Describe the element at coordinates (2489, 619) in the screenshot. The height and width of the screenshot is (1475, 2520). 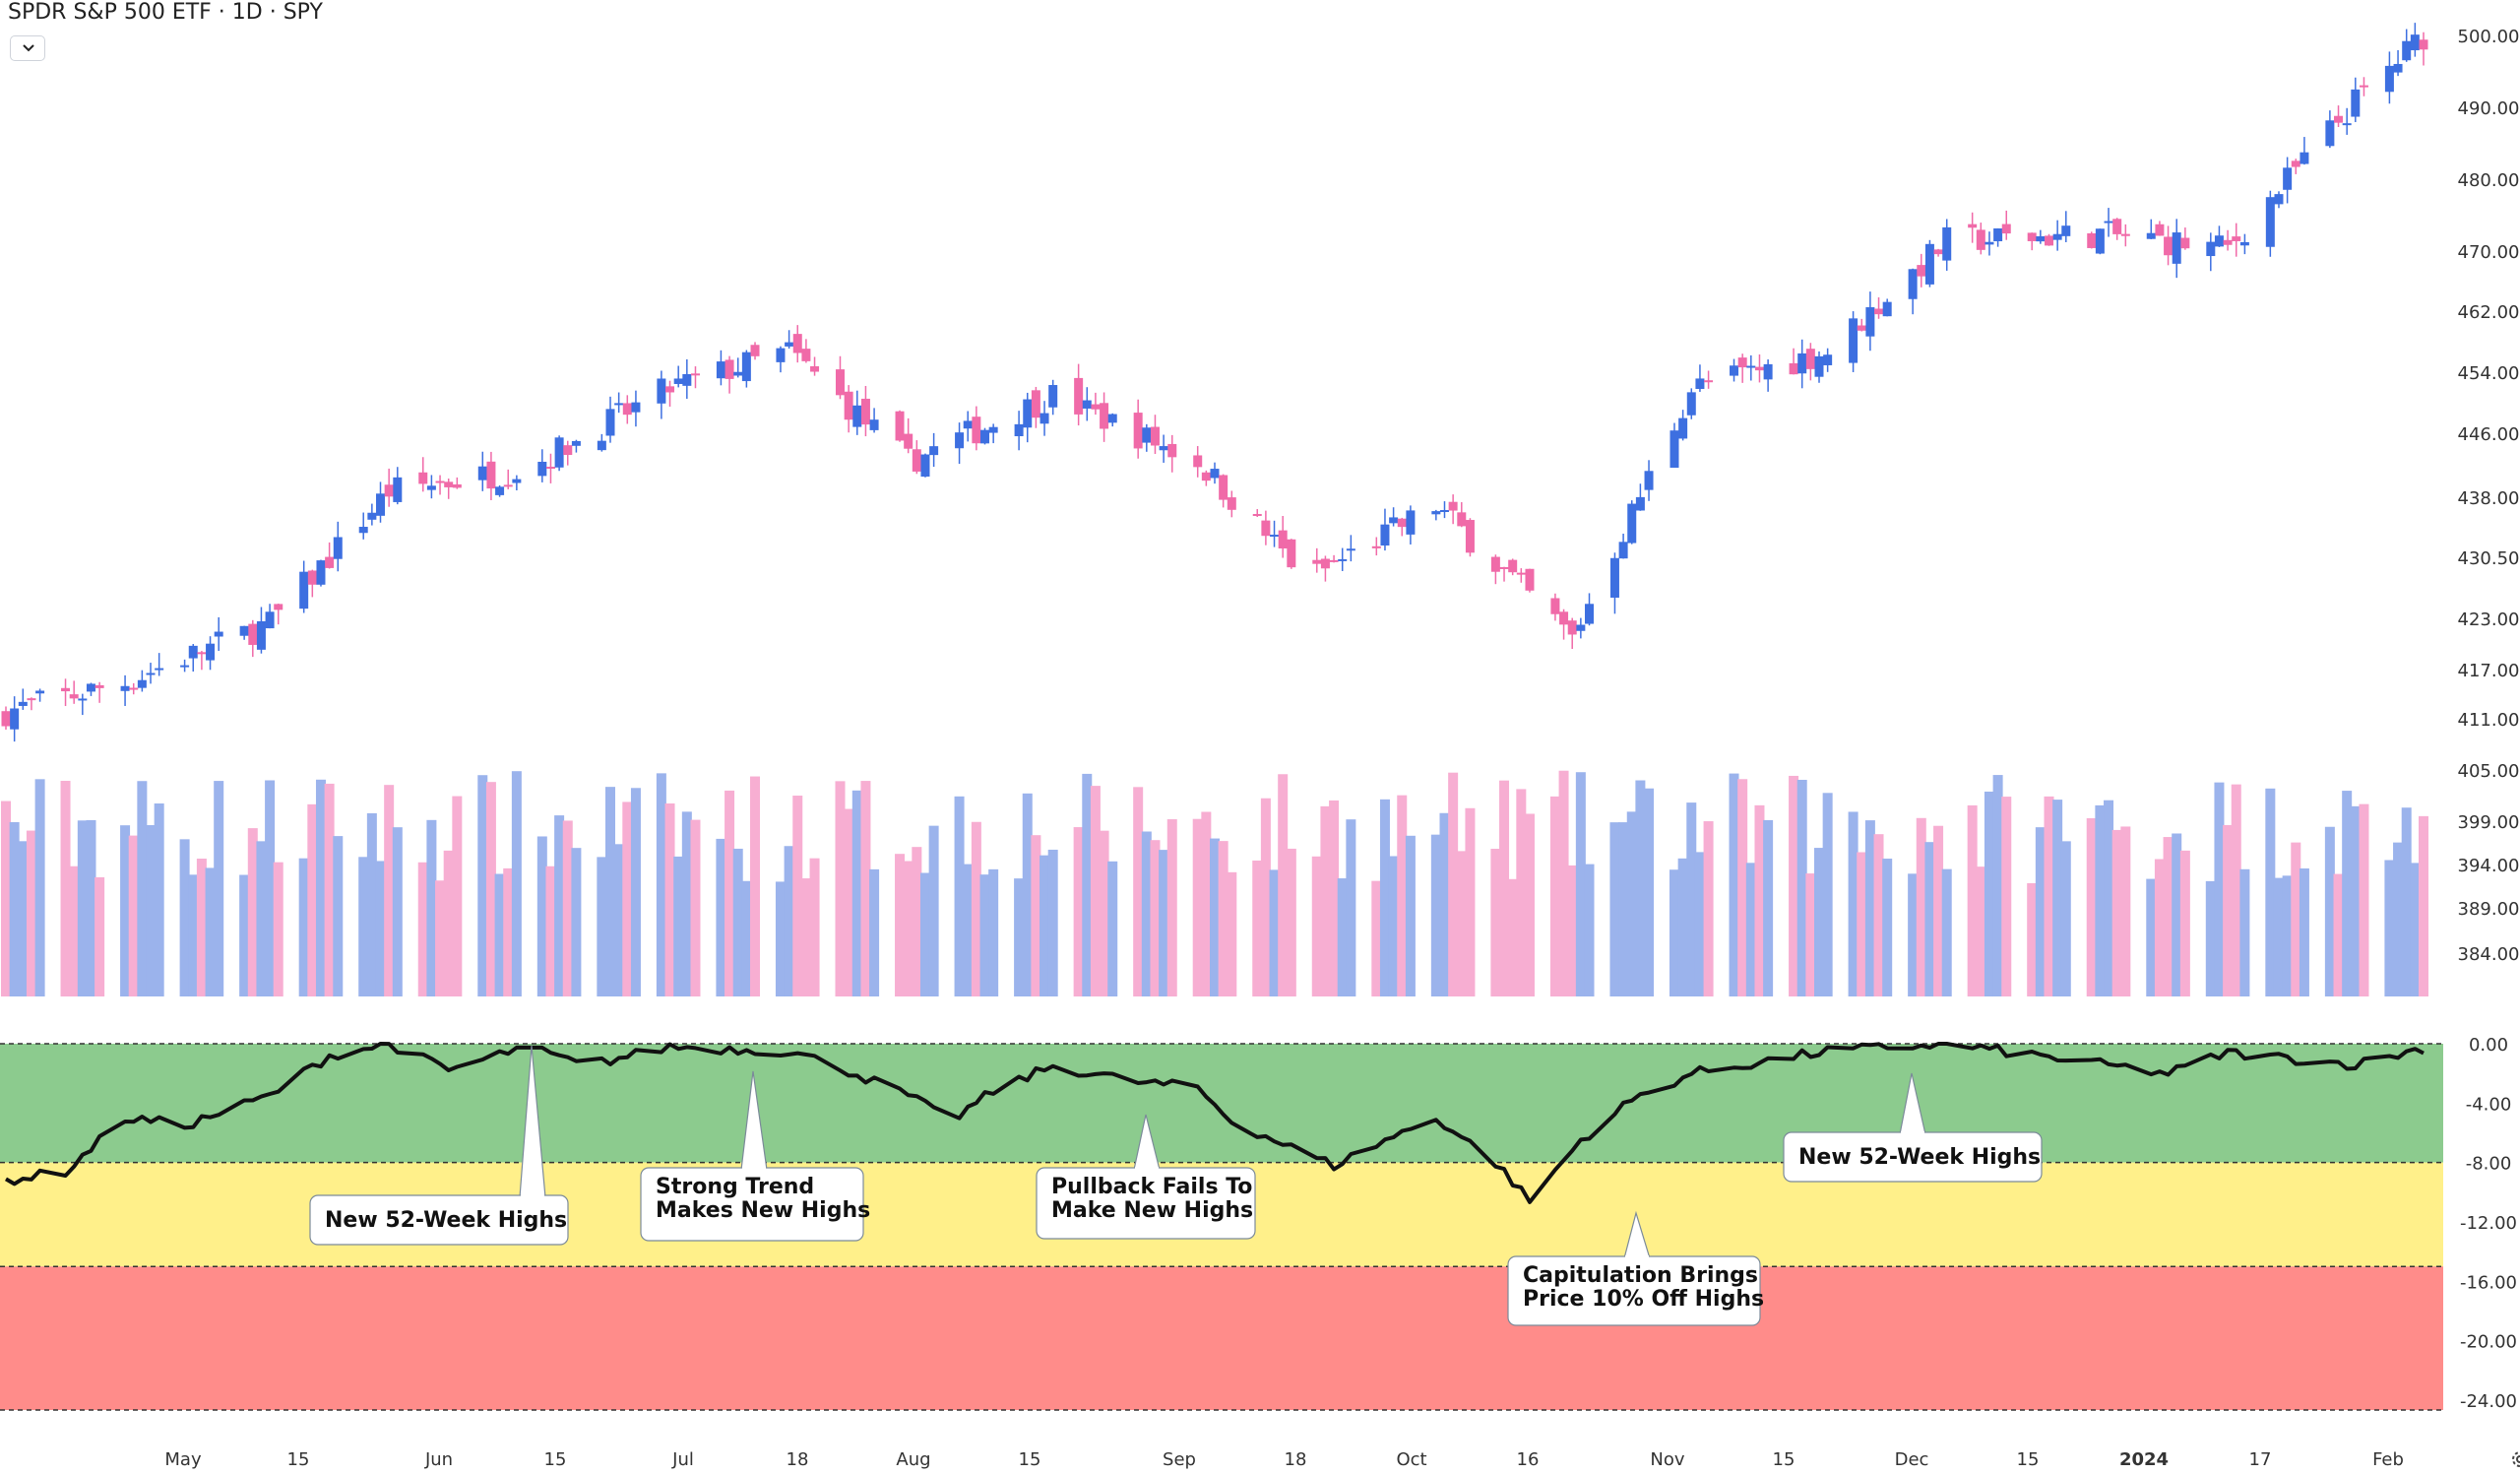
I see `price-tick-label: 423.00` at that location.